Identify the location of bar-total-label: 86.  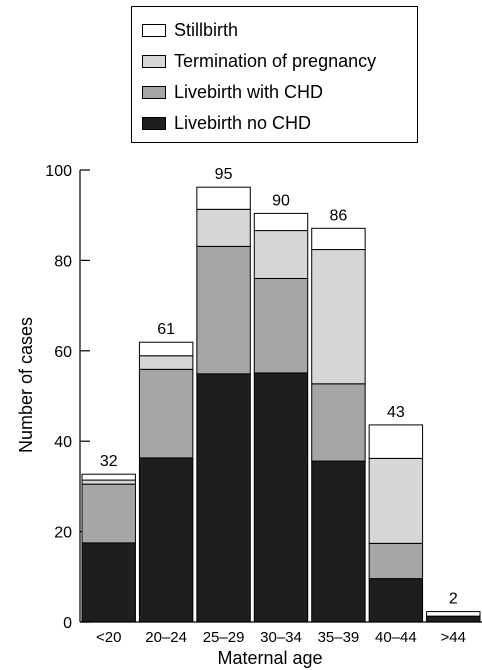
(339, 215).